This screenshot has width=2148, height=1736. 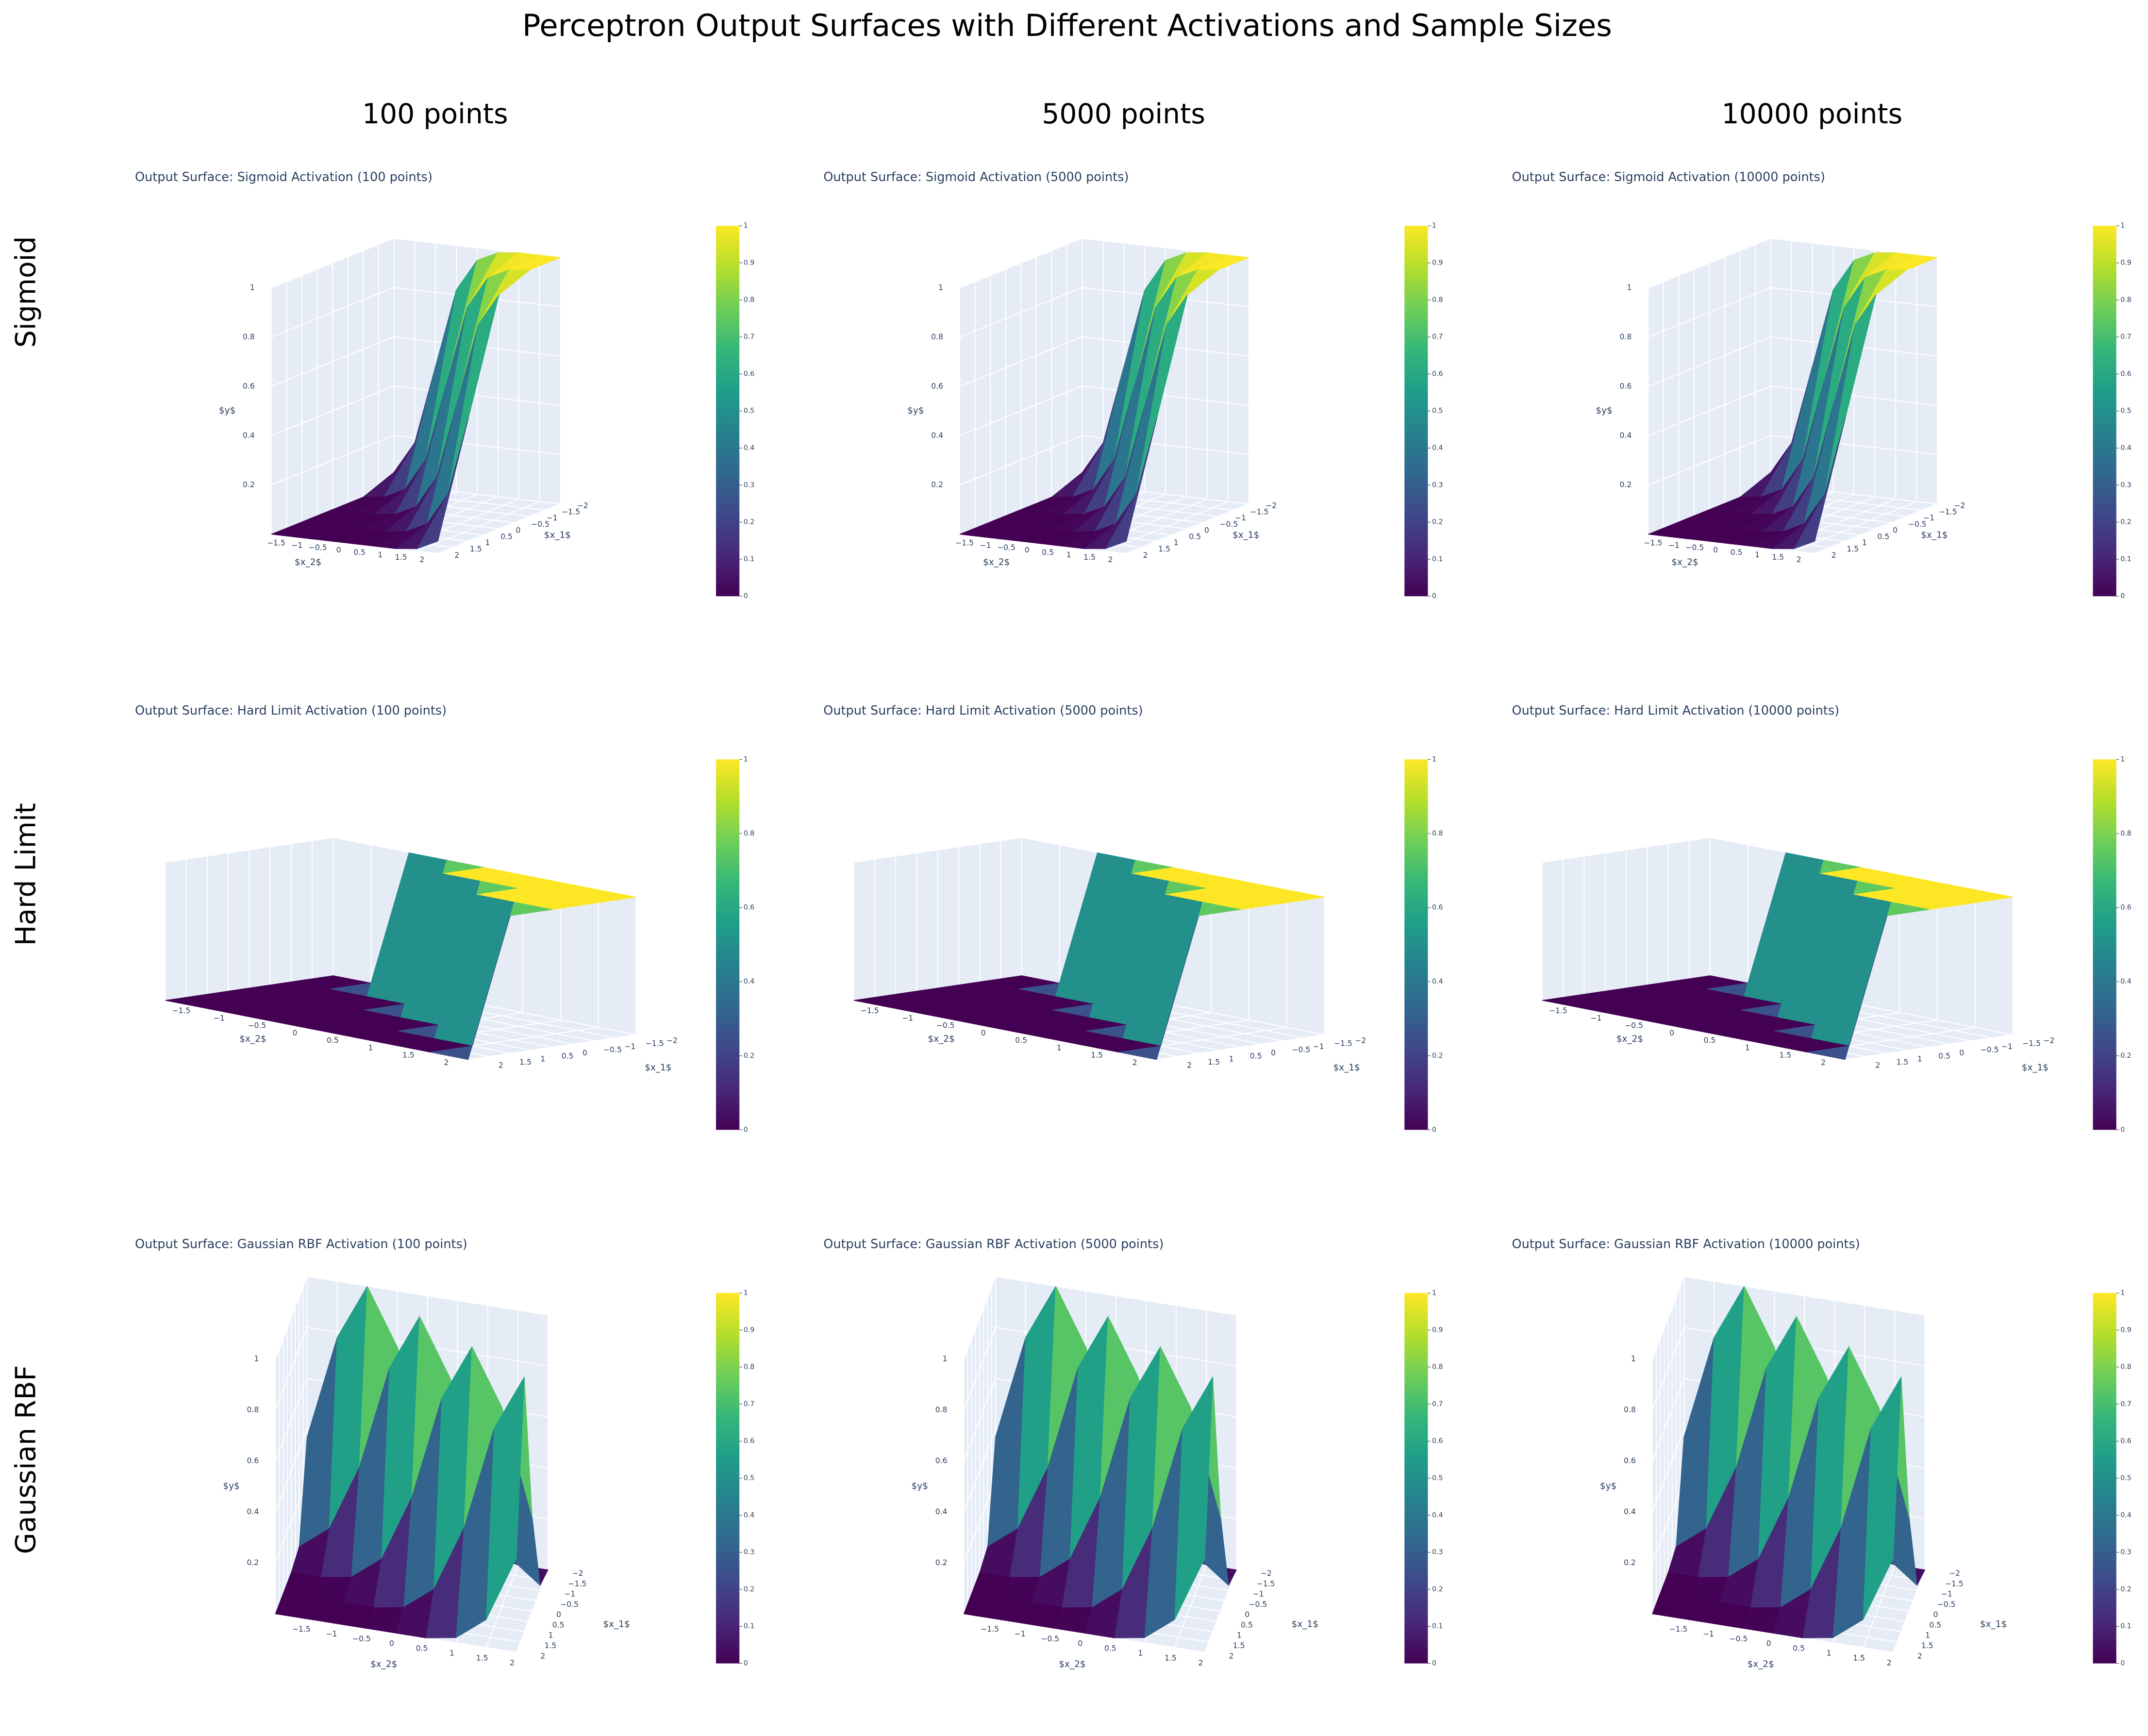 What do you see at coordinates (2125, 337) in the screenshot?
I see `colorbar-tick-label: 0.7` at bounding box center [2125, 337].